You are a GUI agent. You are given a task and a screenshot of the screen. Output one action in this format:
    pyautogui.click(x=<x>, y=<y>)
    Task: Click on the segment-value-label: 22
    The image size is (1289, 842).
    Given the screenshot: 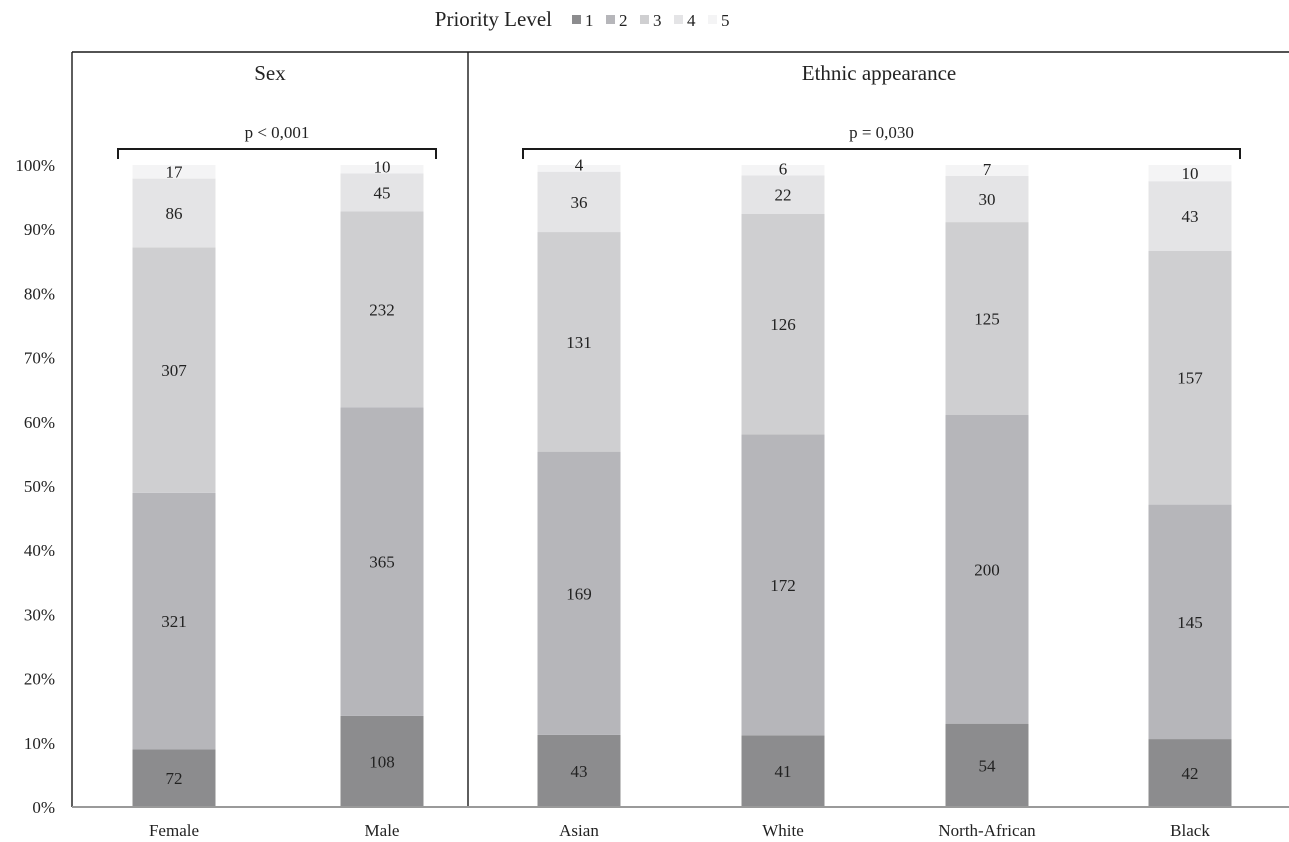 What is the action you would take?
    pyautogui.click(x=783, y=195)
    